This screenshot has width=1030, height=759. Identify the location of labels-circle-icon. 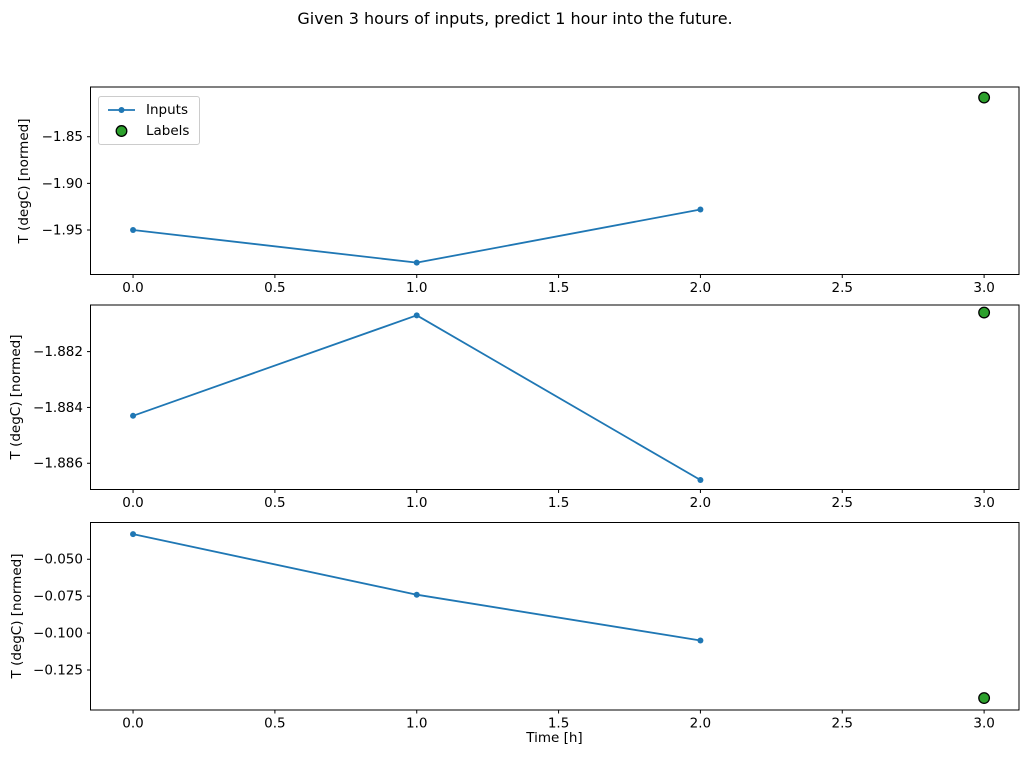
(121, 131).